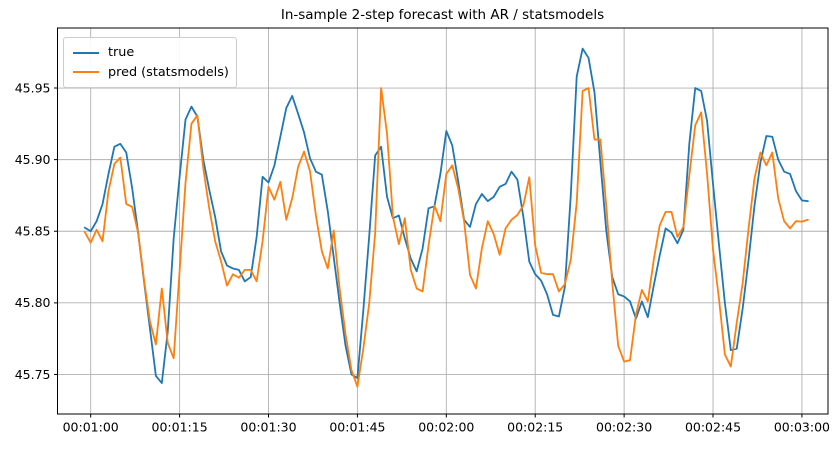 The image size is (839, 450). What do you see at coordinates (802, 427) in the screenshot?
I see `x-tick-label: 00:03:00` at bounding box center [802, 427].